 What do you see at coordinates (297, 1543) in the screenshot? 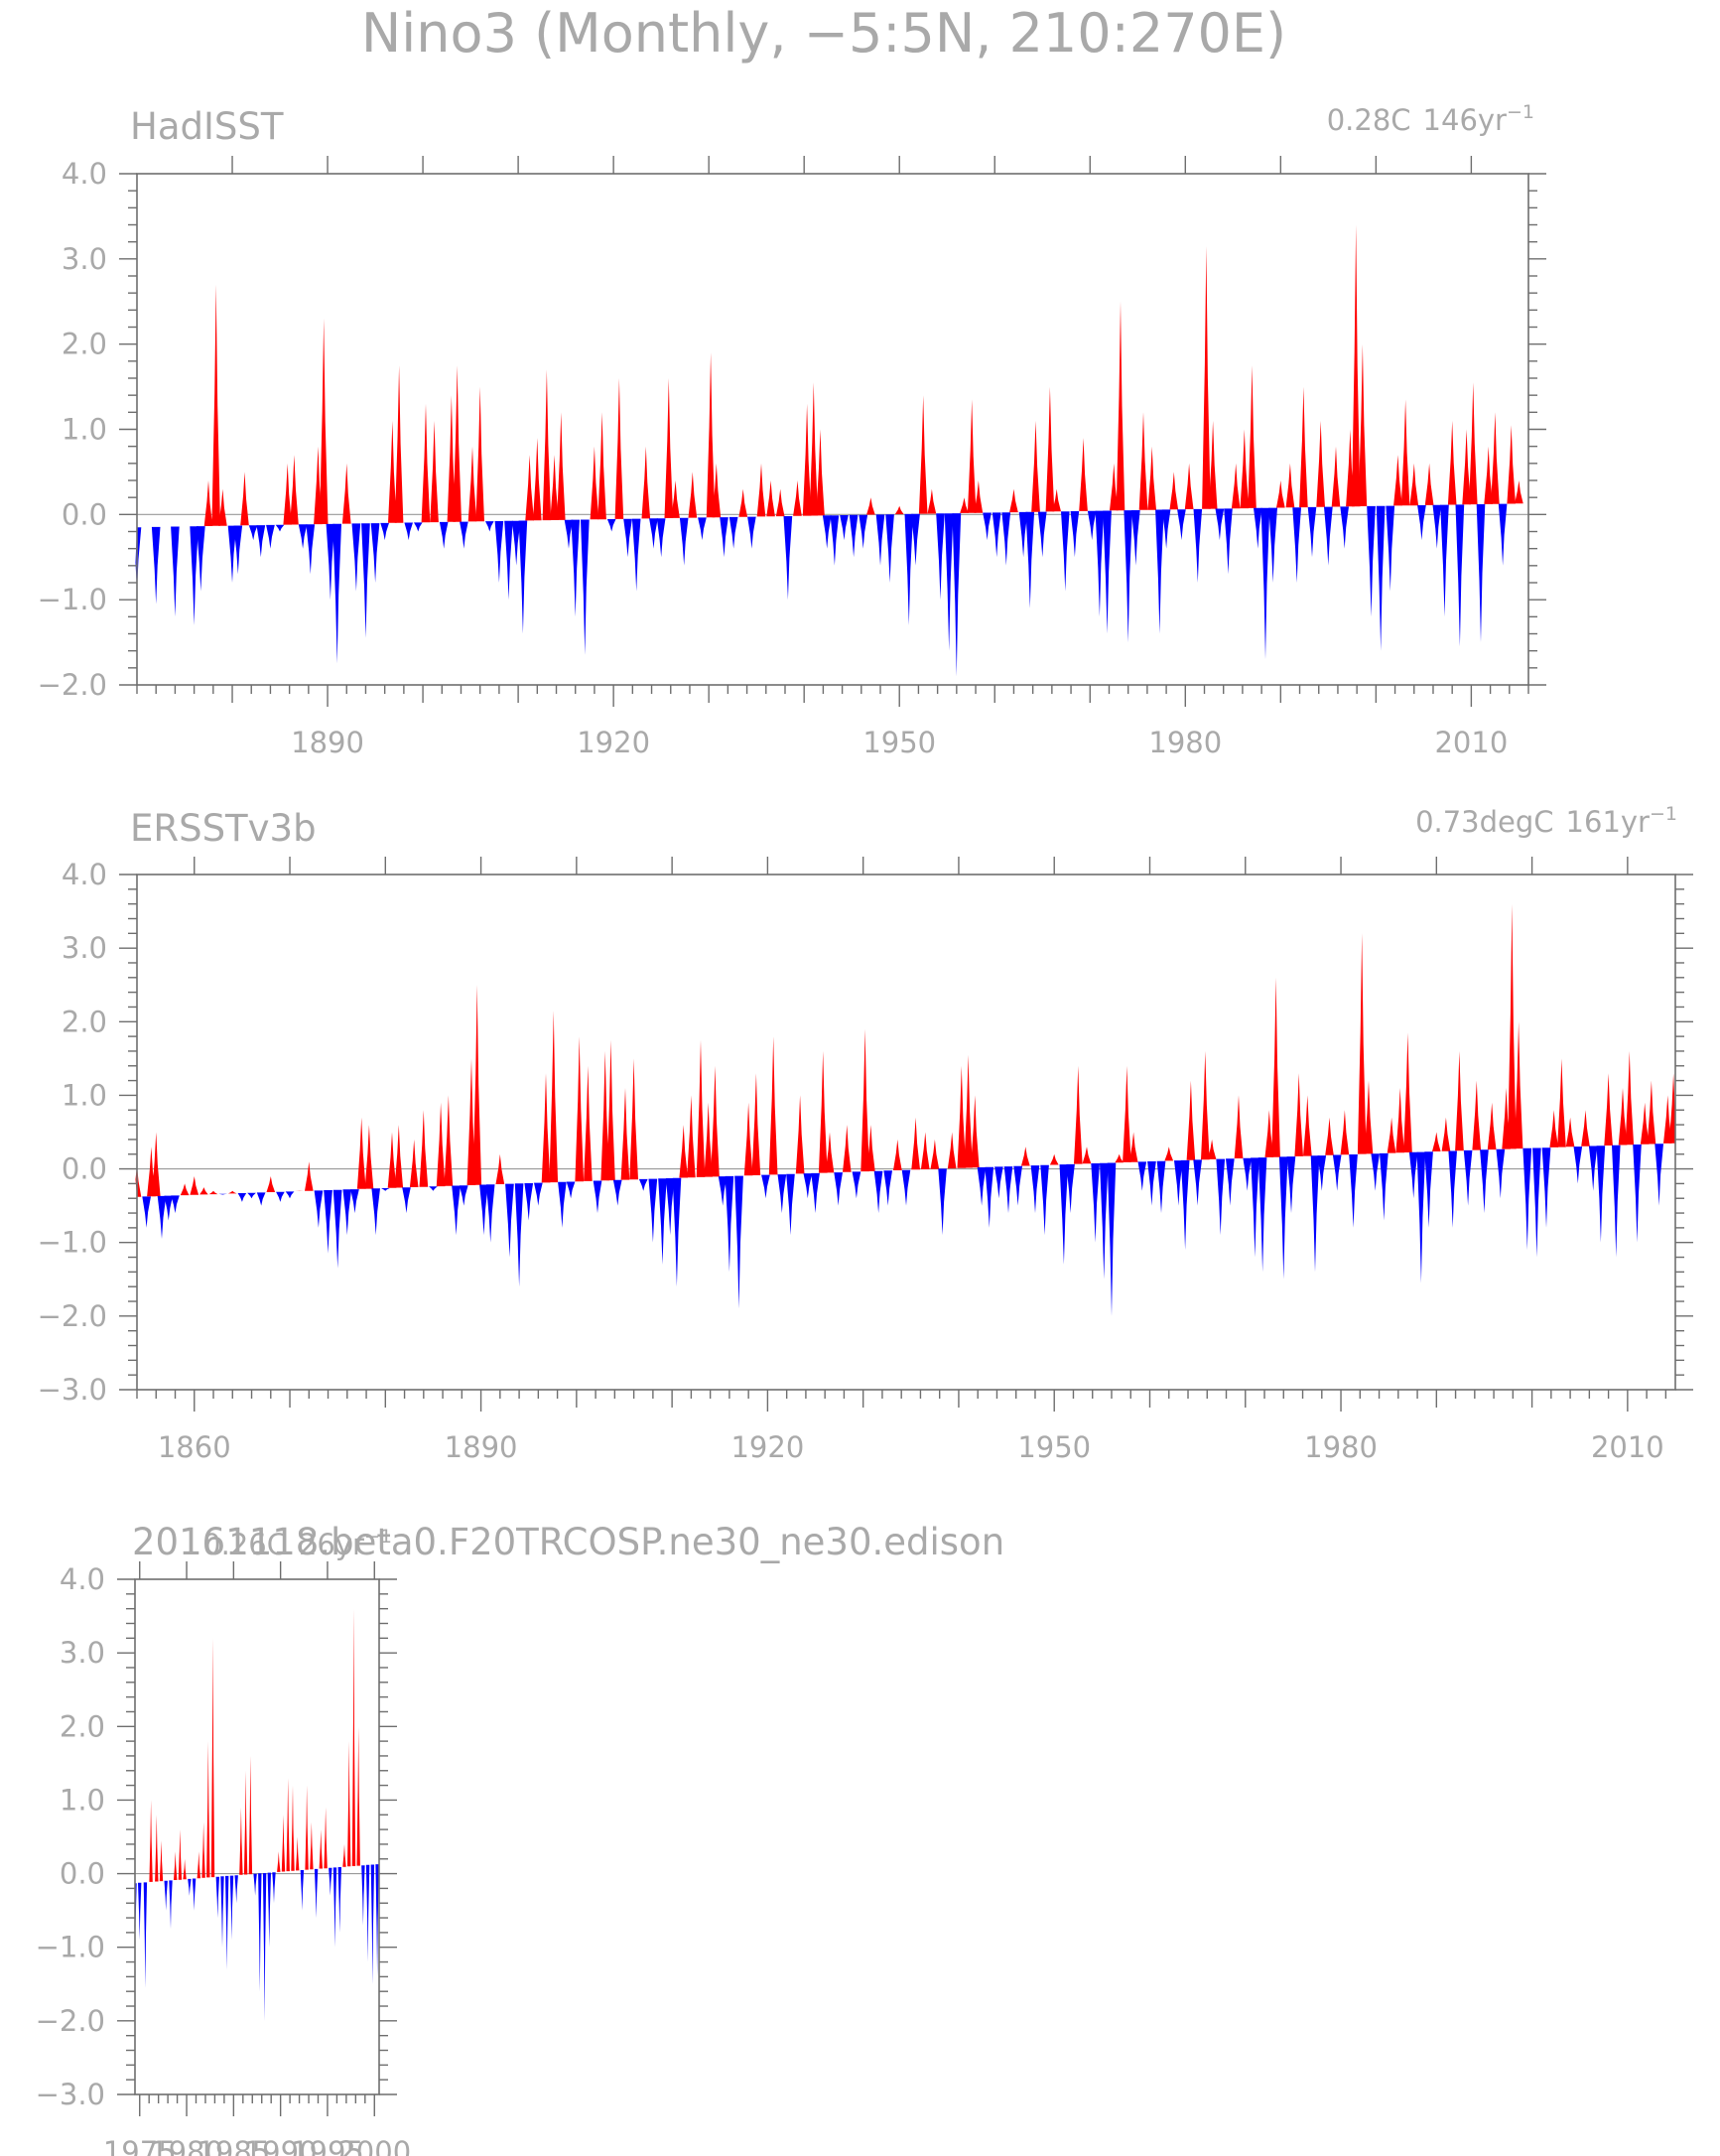
I see `trend-label-model: 0.26C 26yr−1` at bounding box center [297, 1543].